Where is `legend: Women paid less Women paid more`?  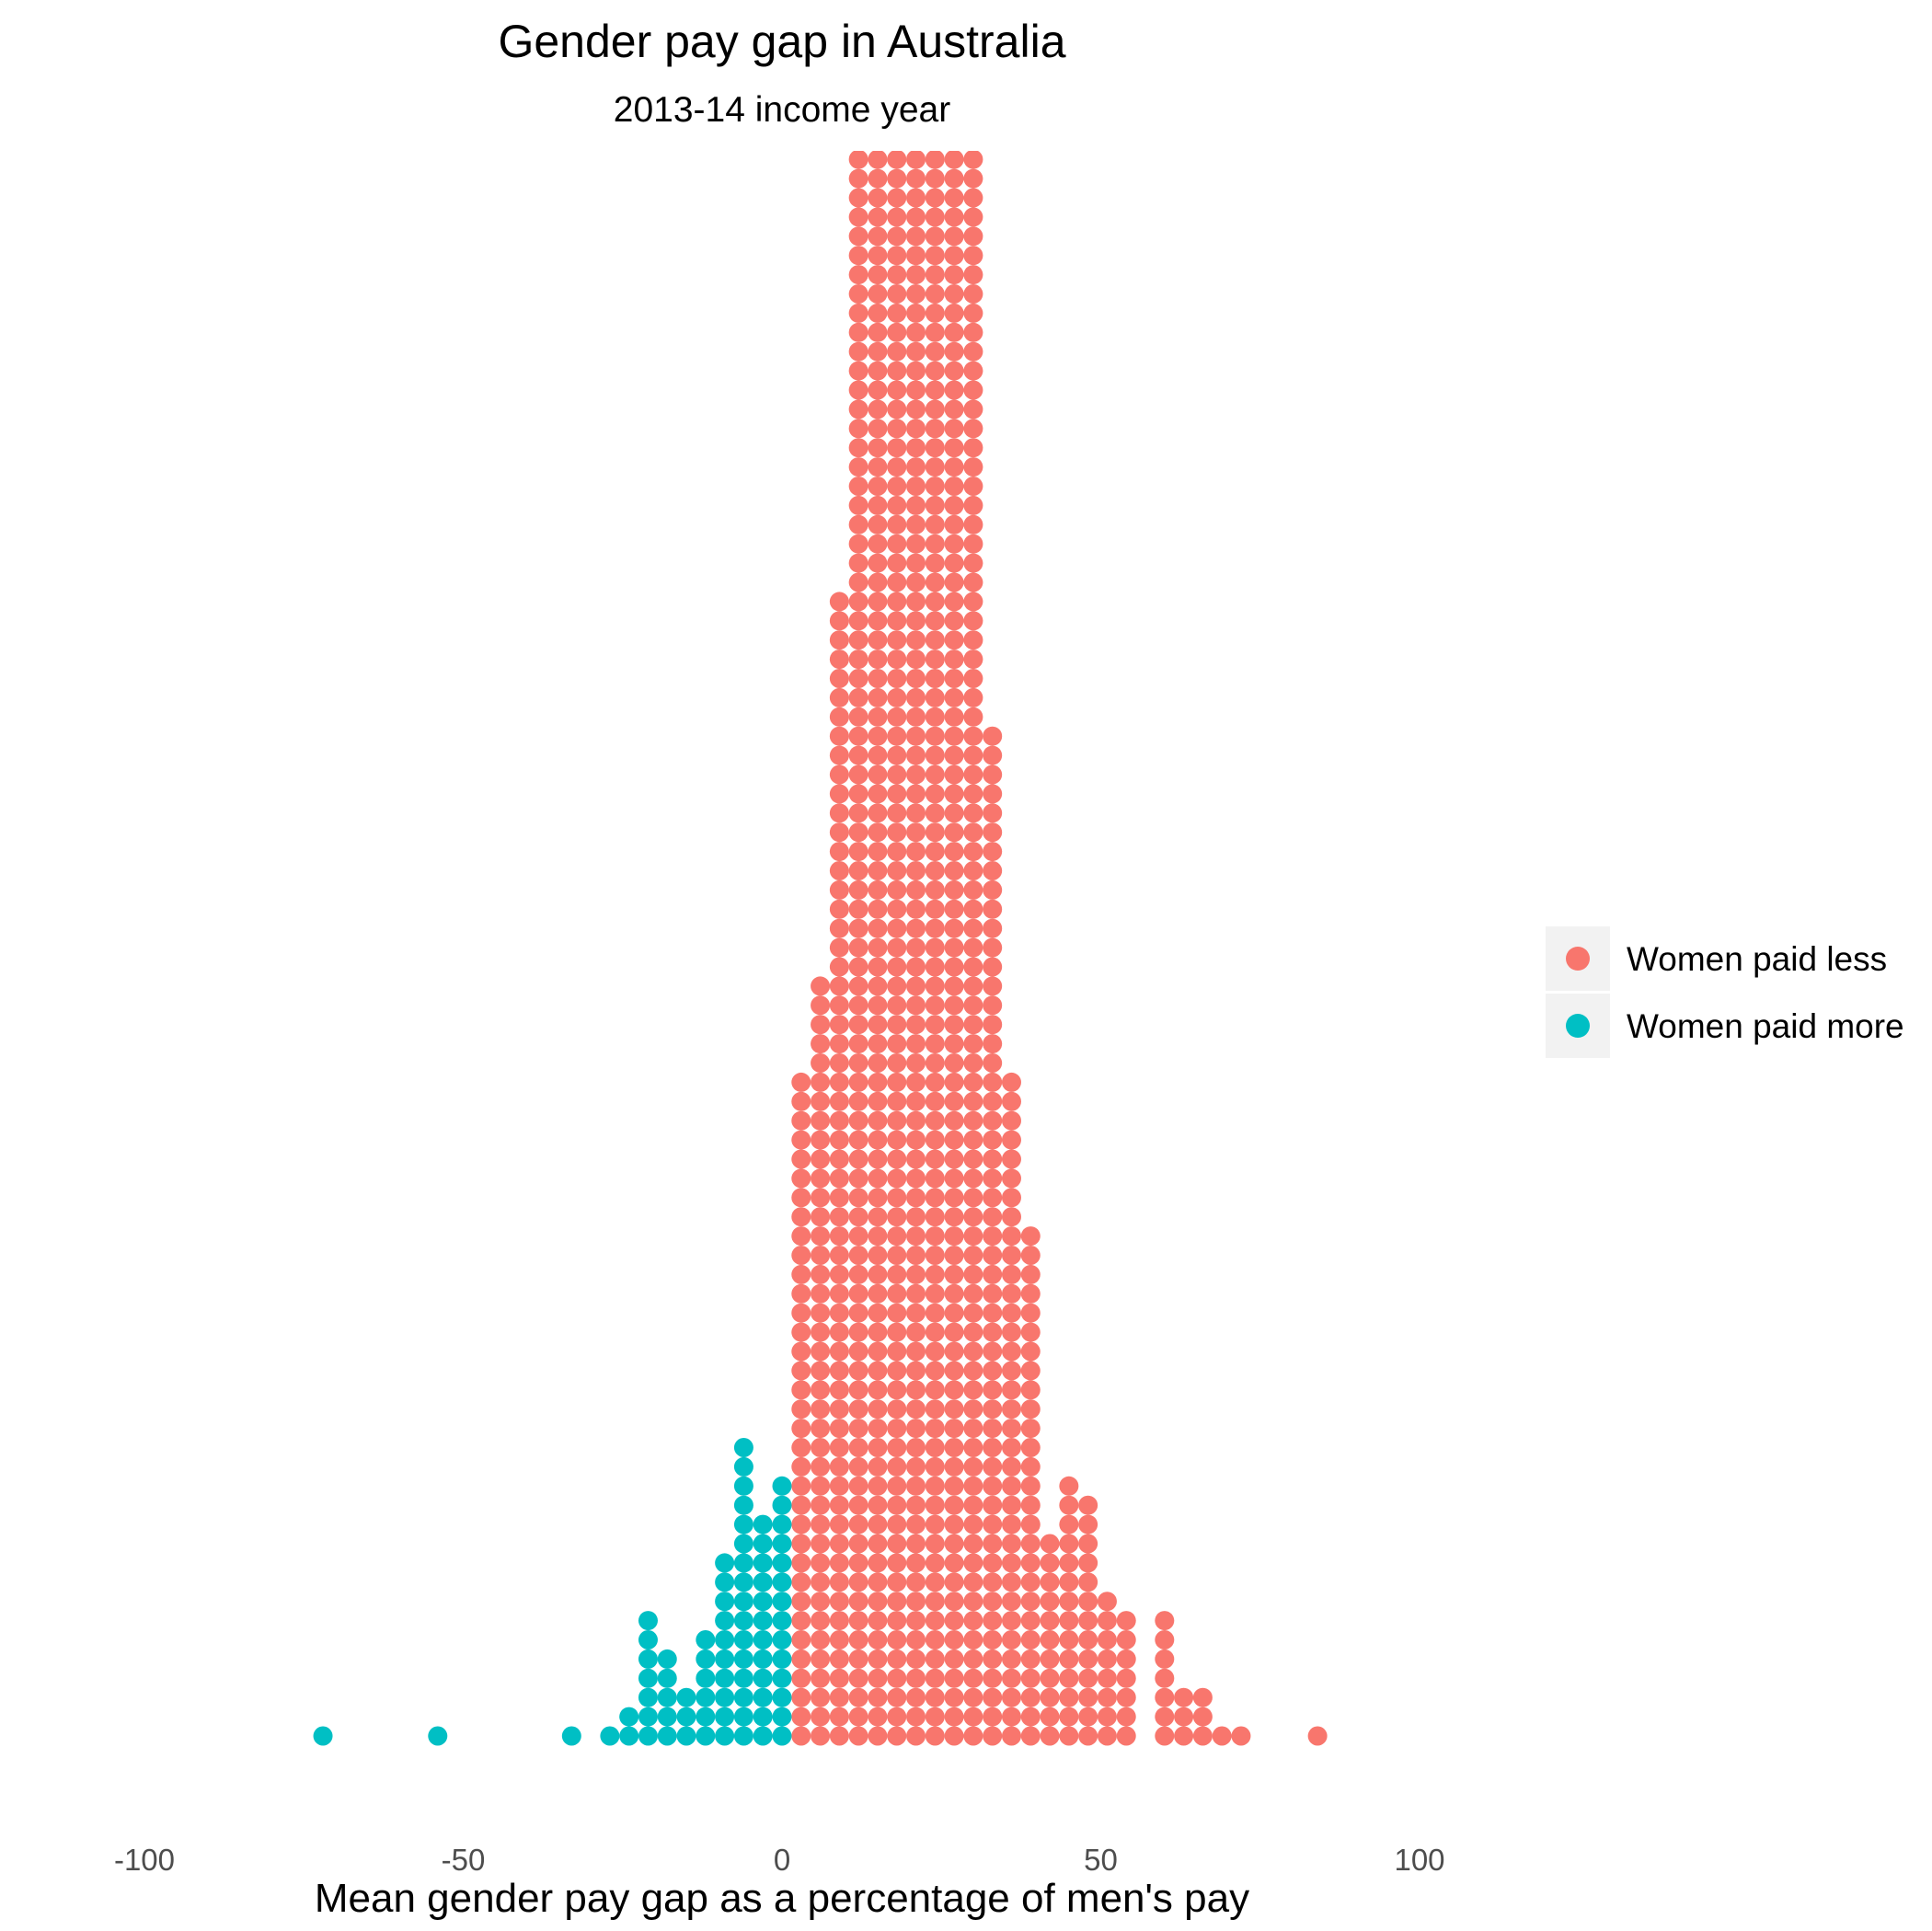 legend: Women paid less Women paid more is located at coordinates (1725, 992).